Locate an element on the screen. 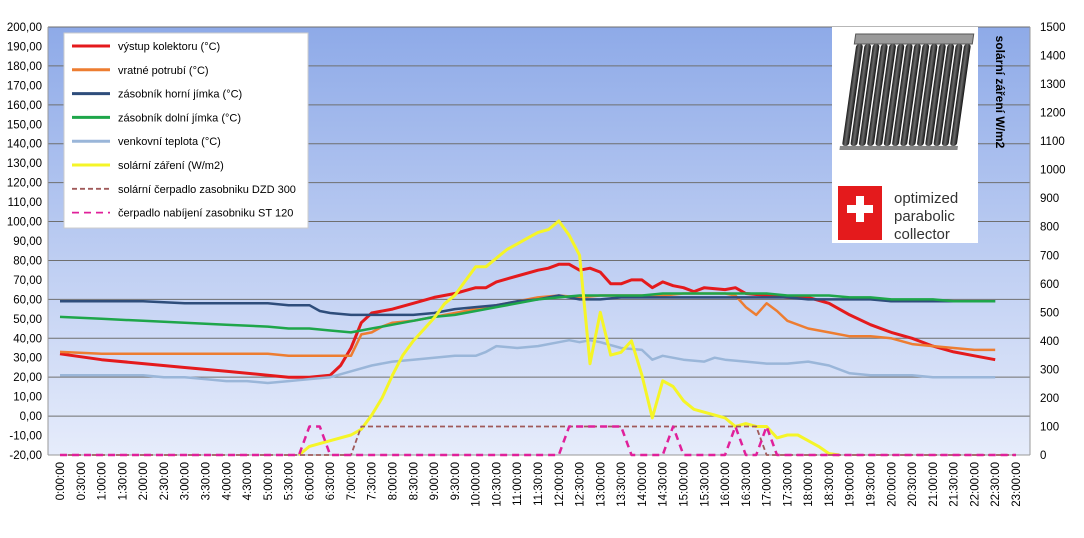 The width and height of the screenshot is (1084, 538). left-tick-label: 20,00 is located at coordinates (27, 378).